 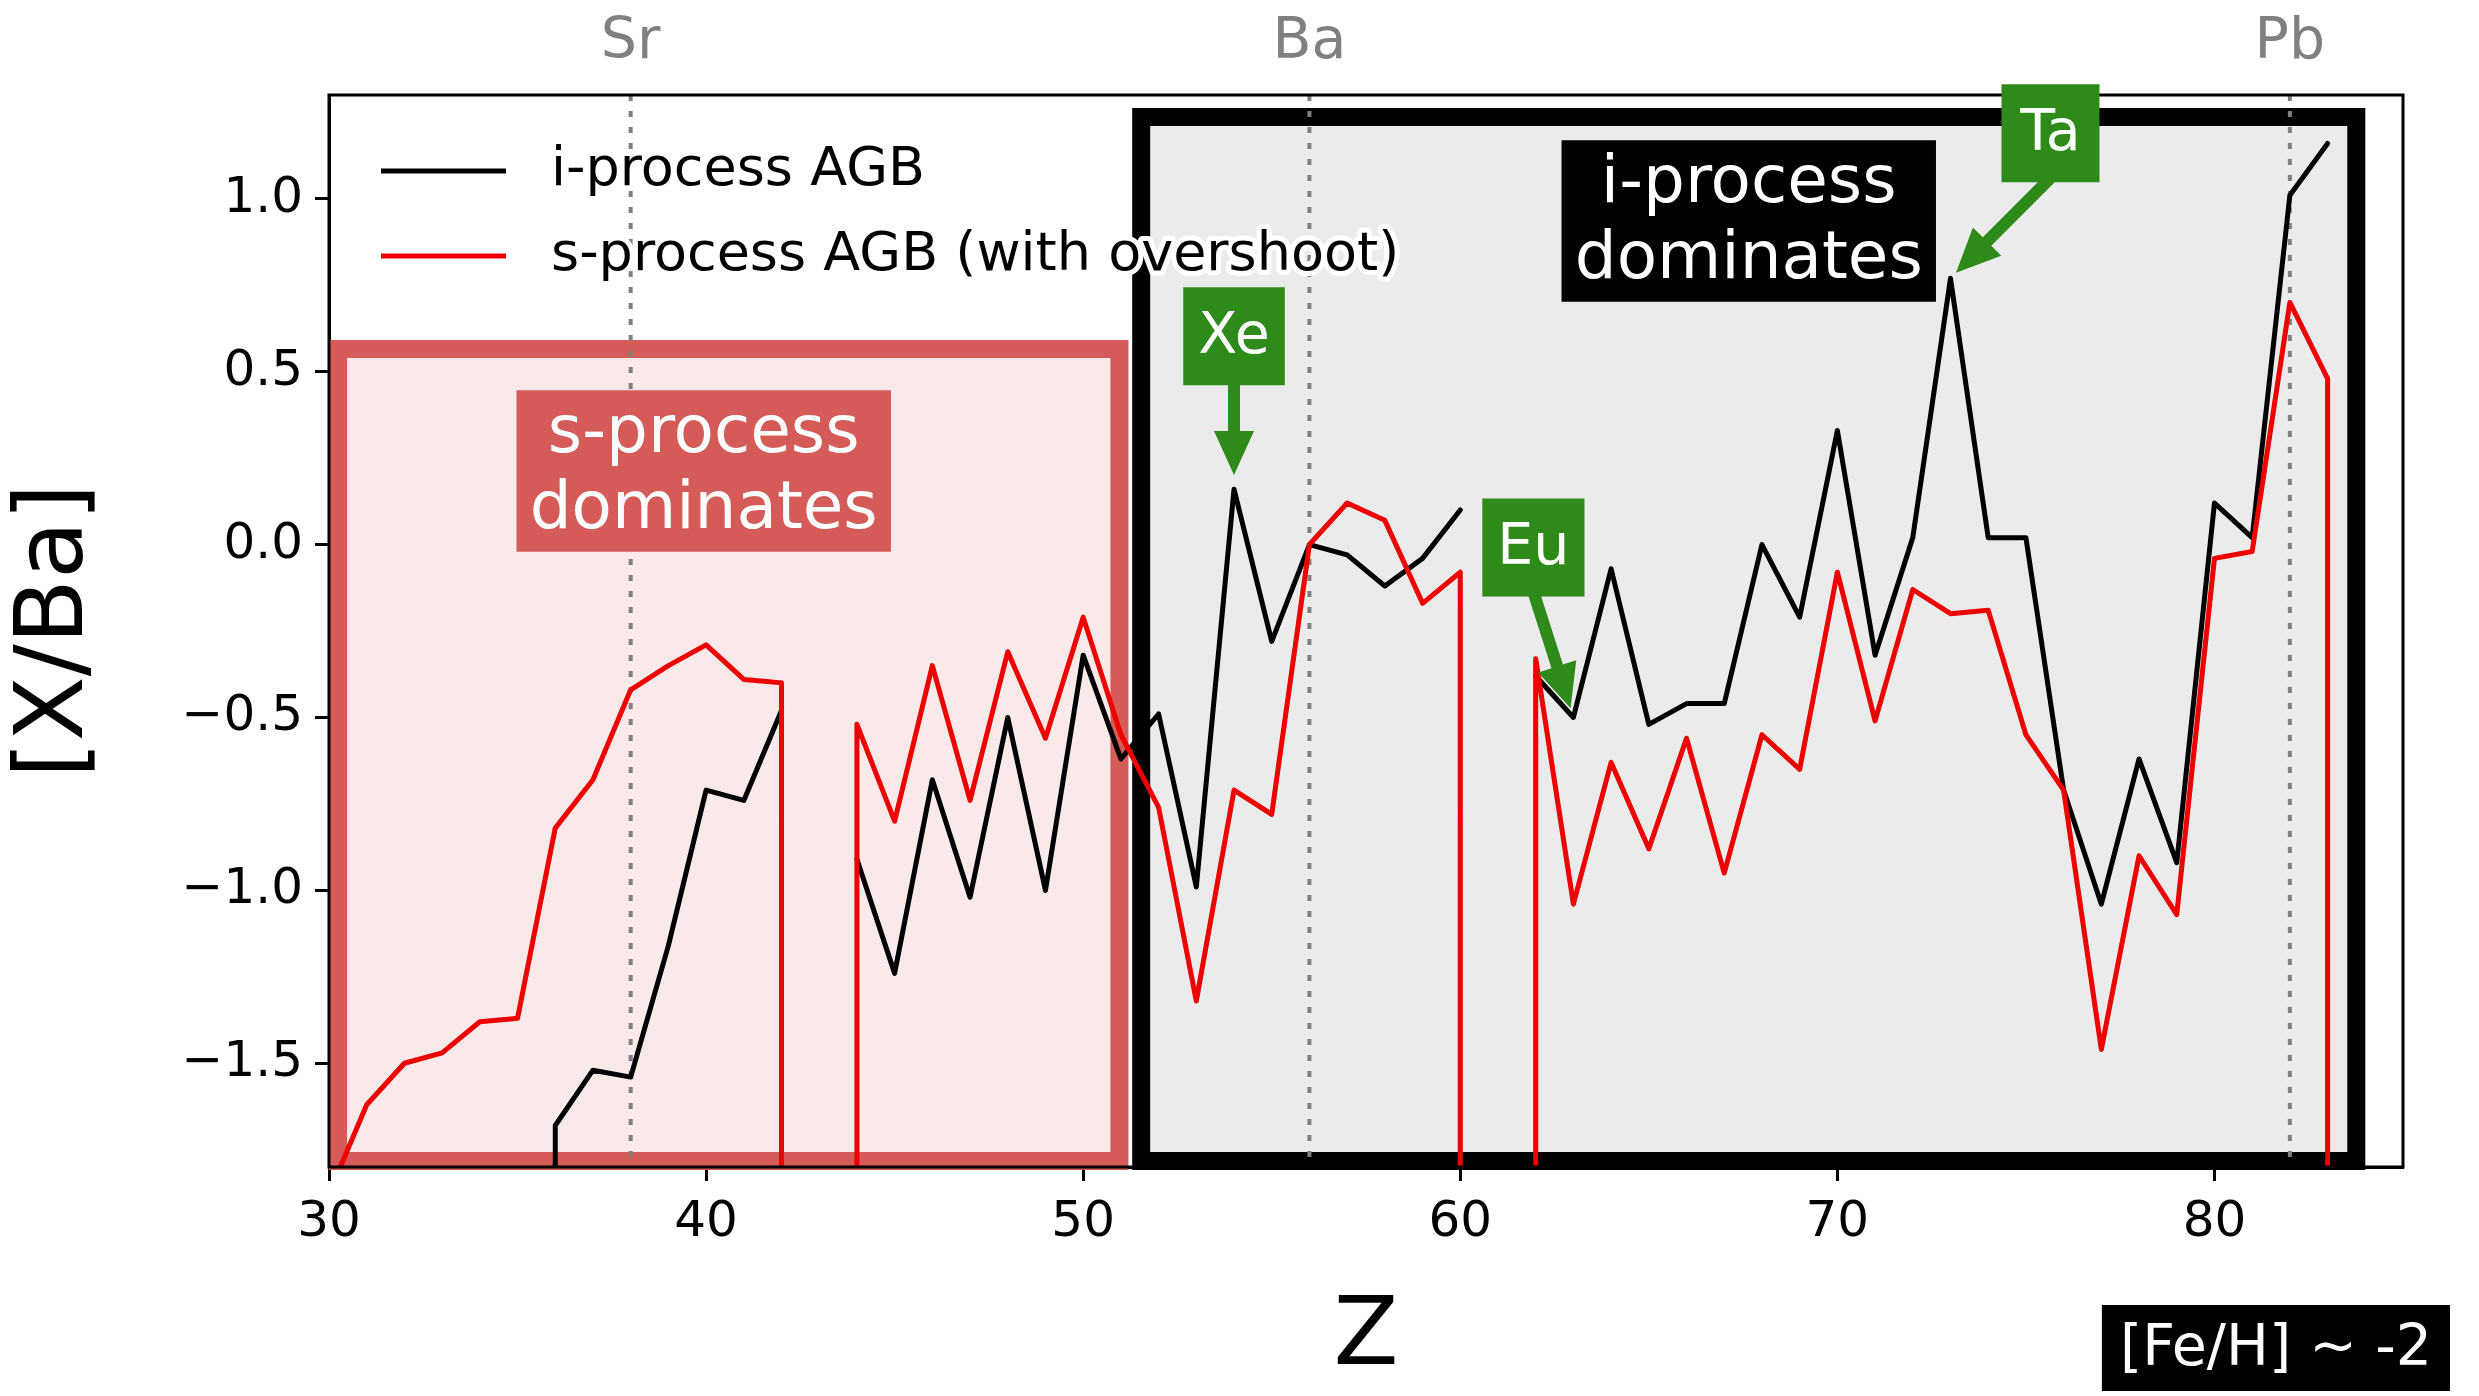 I want to click on text: [Fe/H] ~ -2, so click(x=2275, y=1344).